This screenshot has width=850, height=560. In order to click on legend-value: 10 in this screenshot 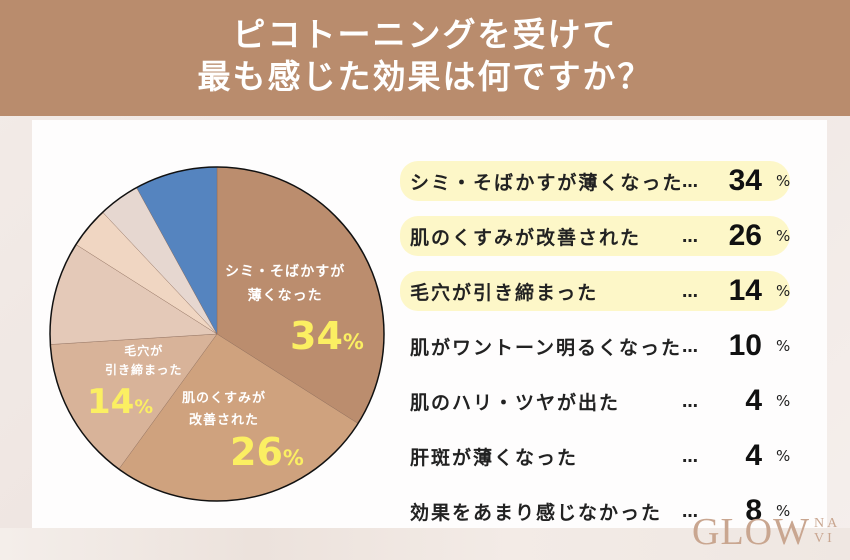, I will do `click(745, 345)`.